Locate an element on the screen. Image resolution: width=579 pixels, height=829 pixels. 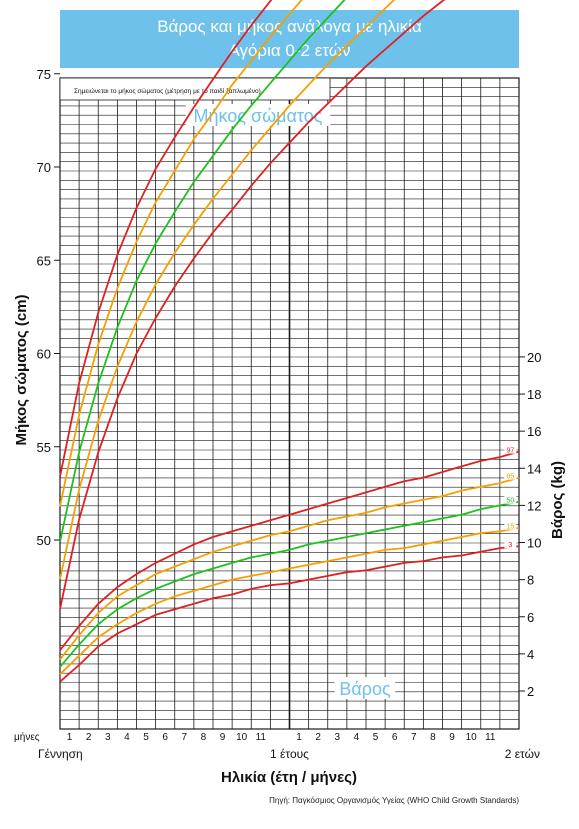
length-tick-label: 50 is located at coordinates (44, 540).